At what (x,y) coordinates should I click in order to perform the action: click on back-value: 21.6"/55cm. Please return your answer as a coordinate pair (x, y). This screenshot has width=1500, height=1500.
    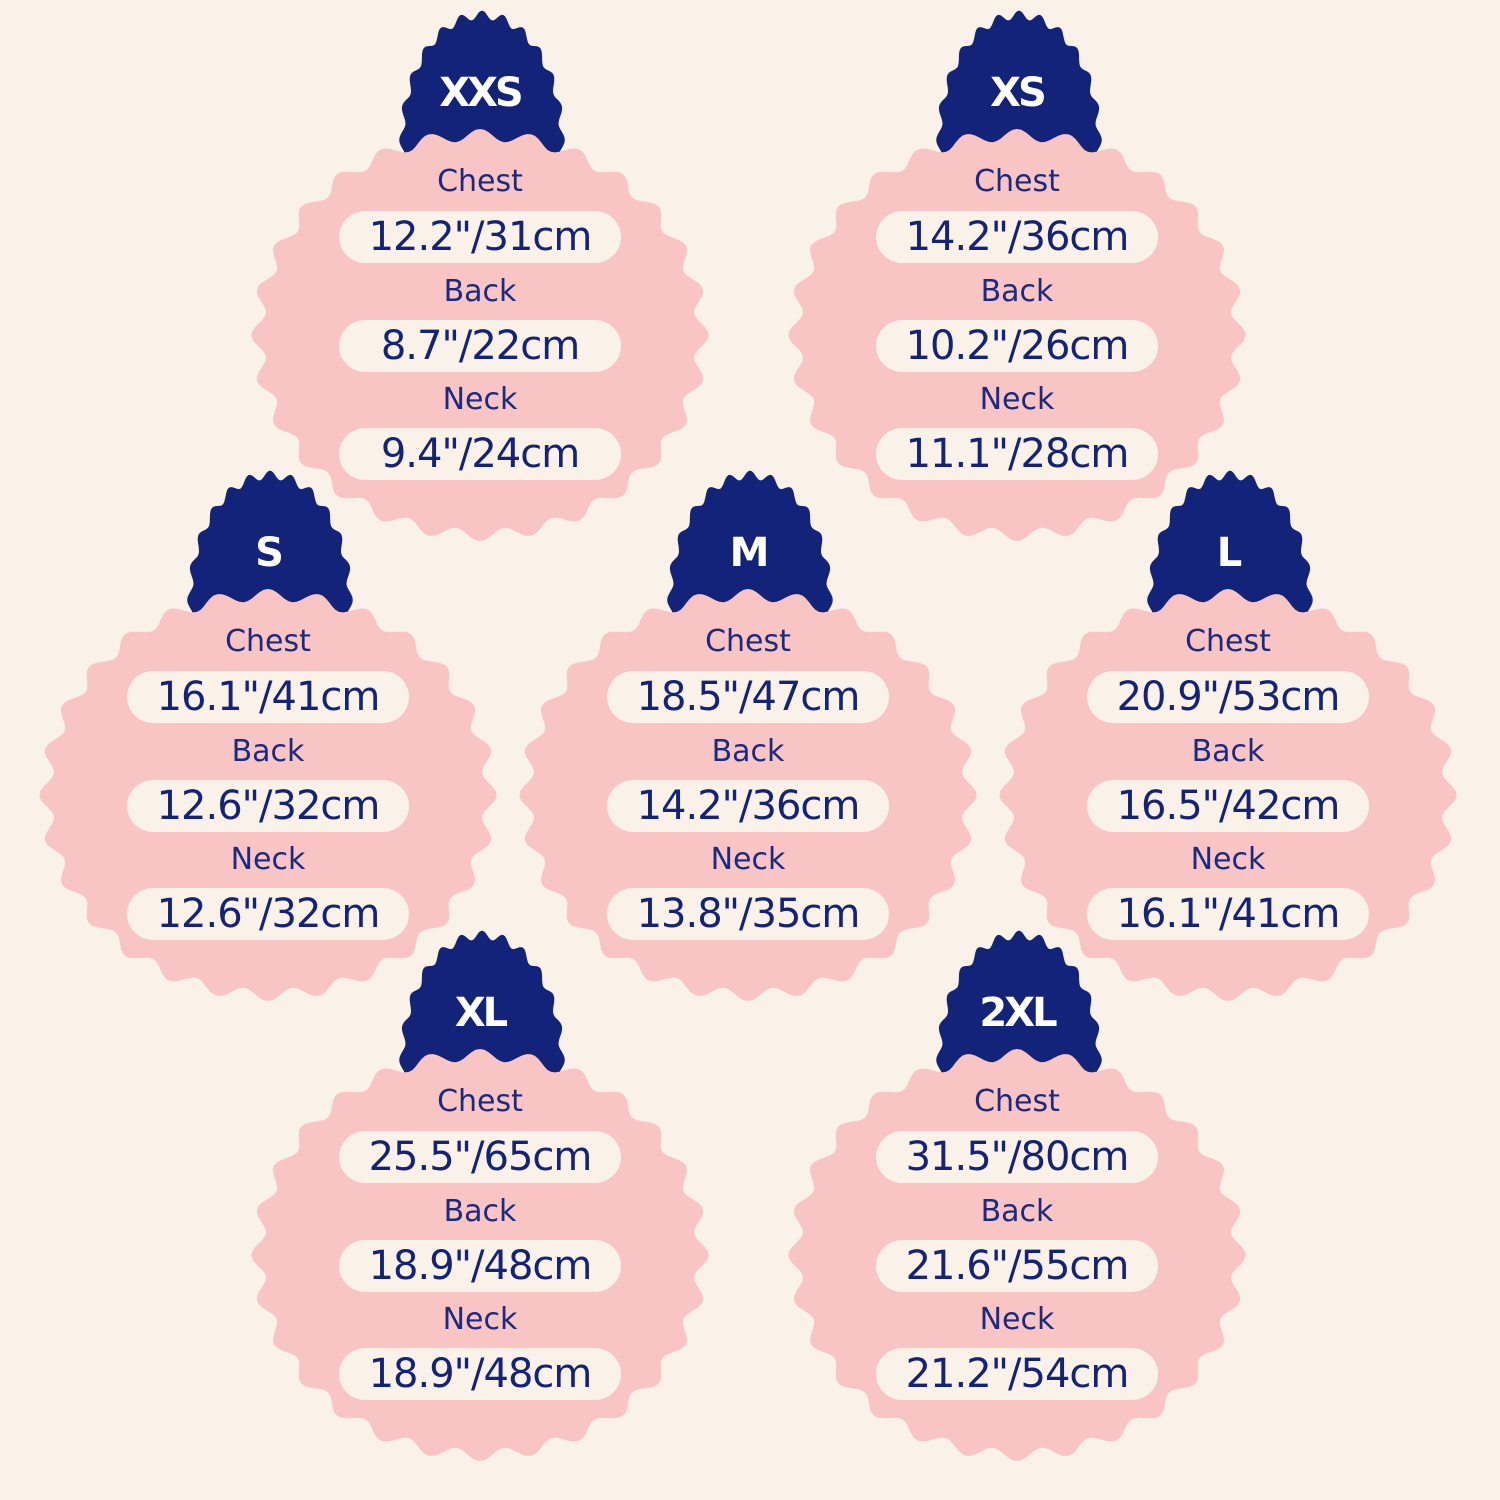
    Looking at the image, I should click on (1017, 1266).